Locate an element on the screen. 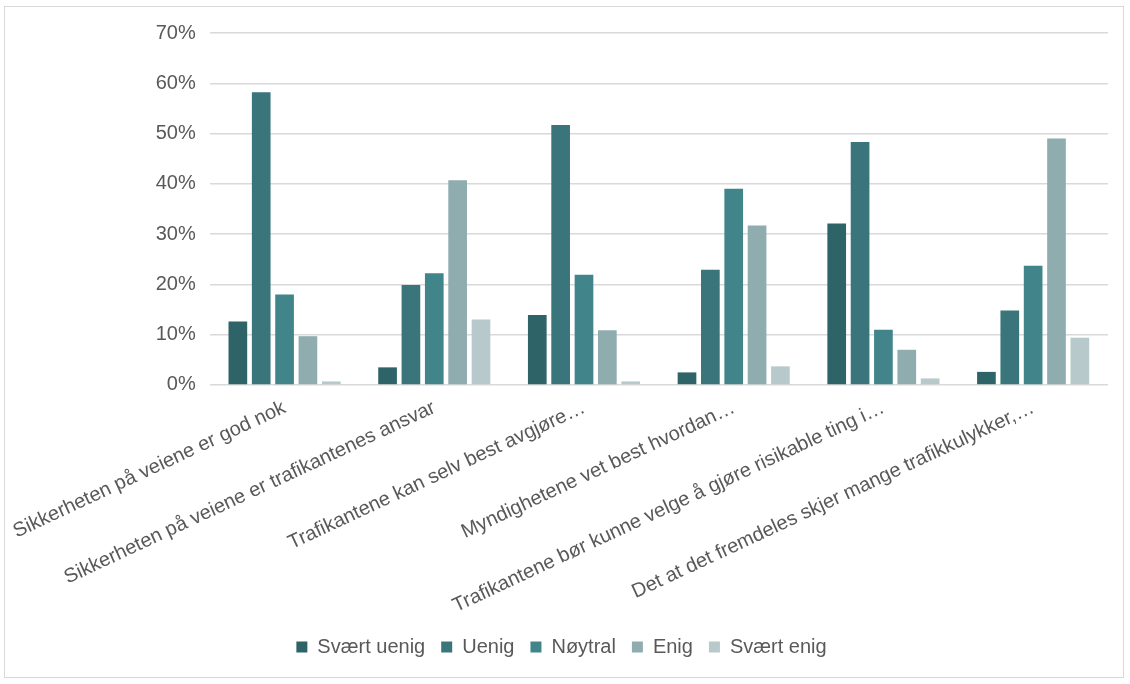 The width and height of the screenshot is (1130, 684). legend-label: Enig is located at coordinates (672, 645).